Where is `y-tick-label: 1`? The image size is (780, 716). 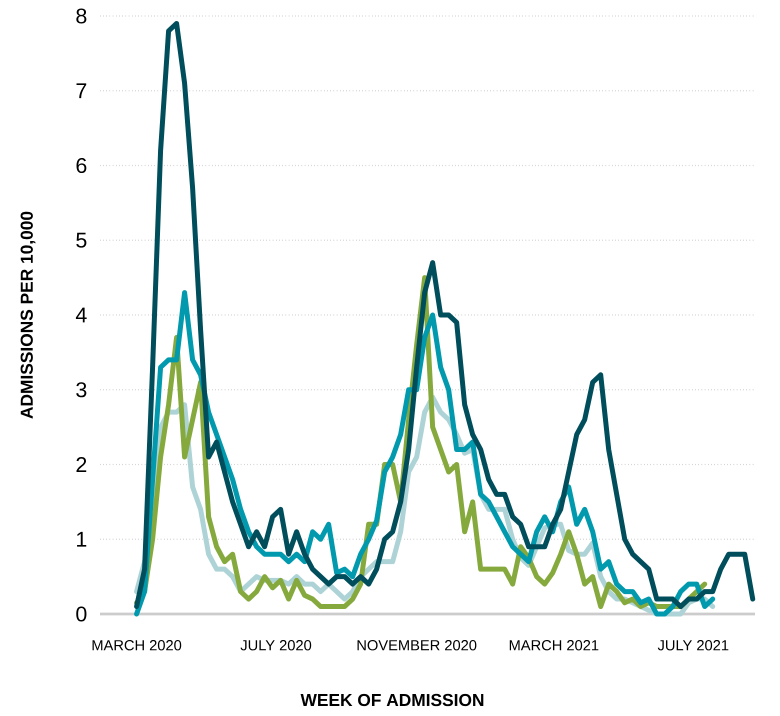
y-tick-label: 1 is located at coordinates (81, 539).